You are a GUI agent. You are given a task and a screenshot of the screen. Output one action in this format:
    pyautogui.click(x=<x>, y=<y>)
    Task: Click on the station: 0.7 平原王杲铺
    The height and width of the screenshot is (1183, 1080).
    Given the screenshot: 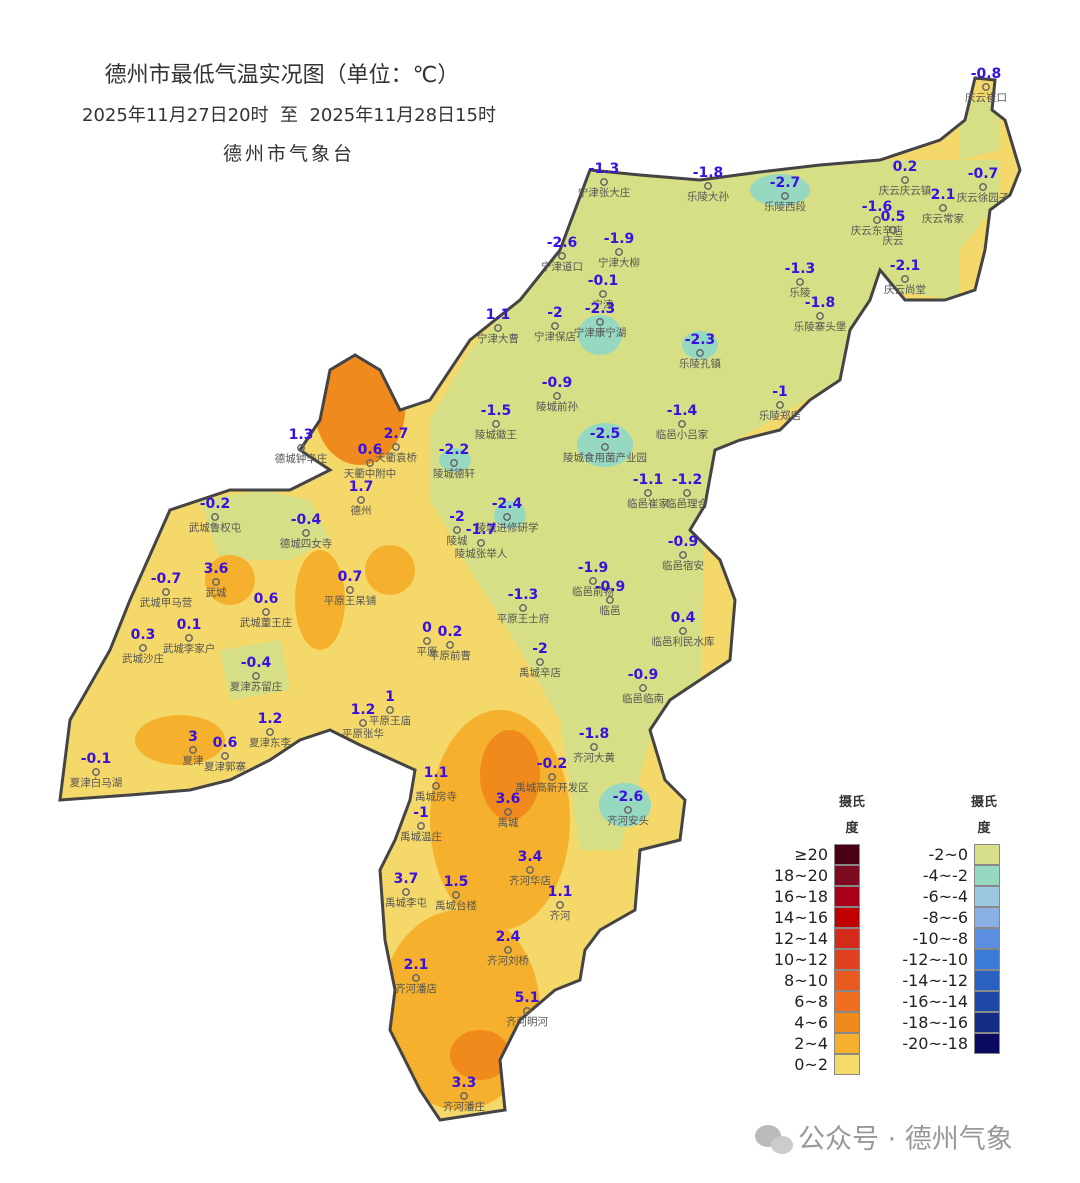 What is the action you would take?
    pyautogui.click(x=350, y=588)
    